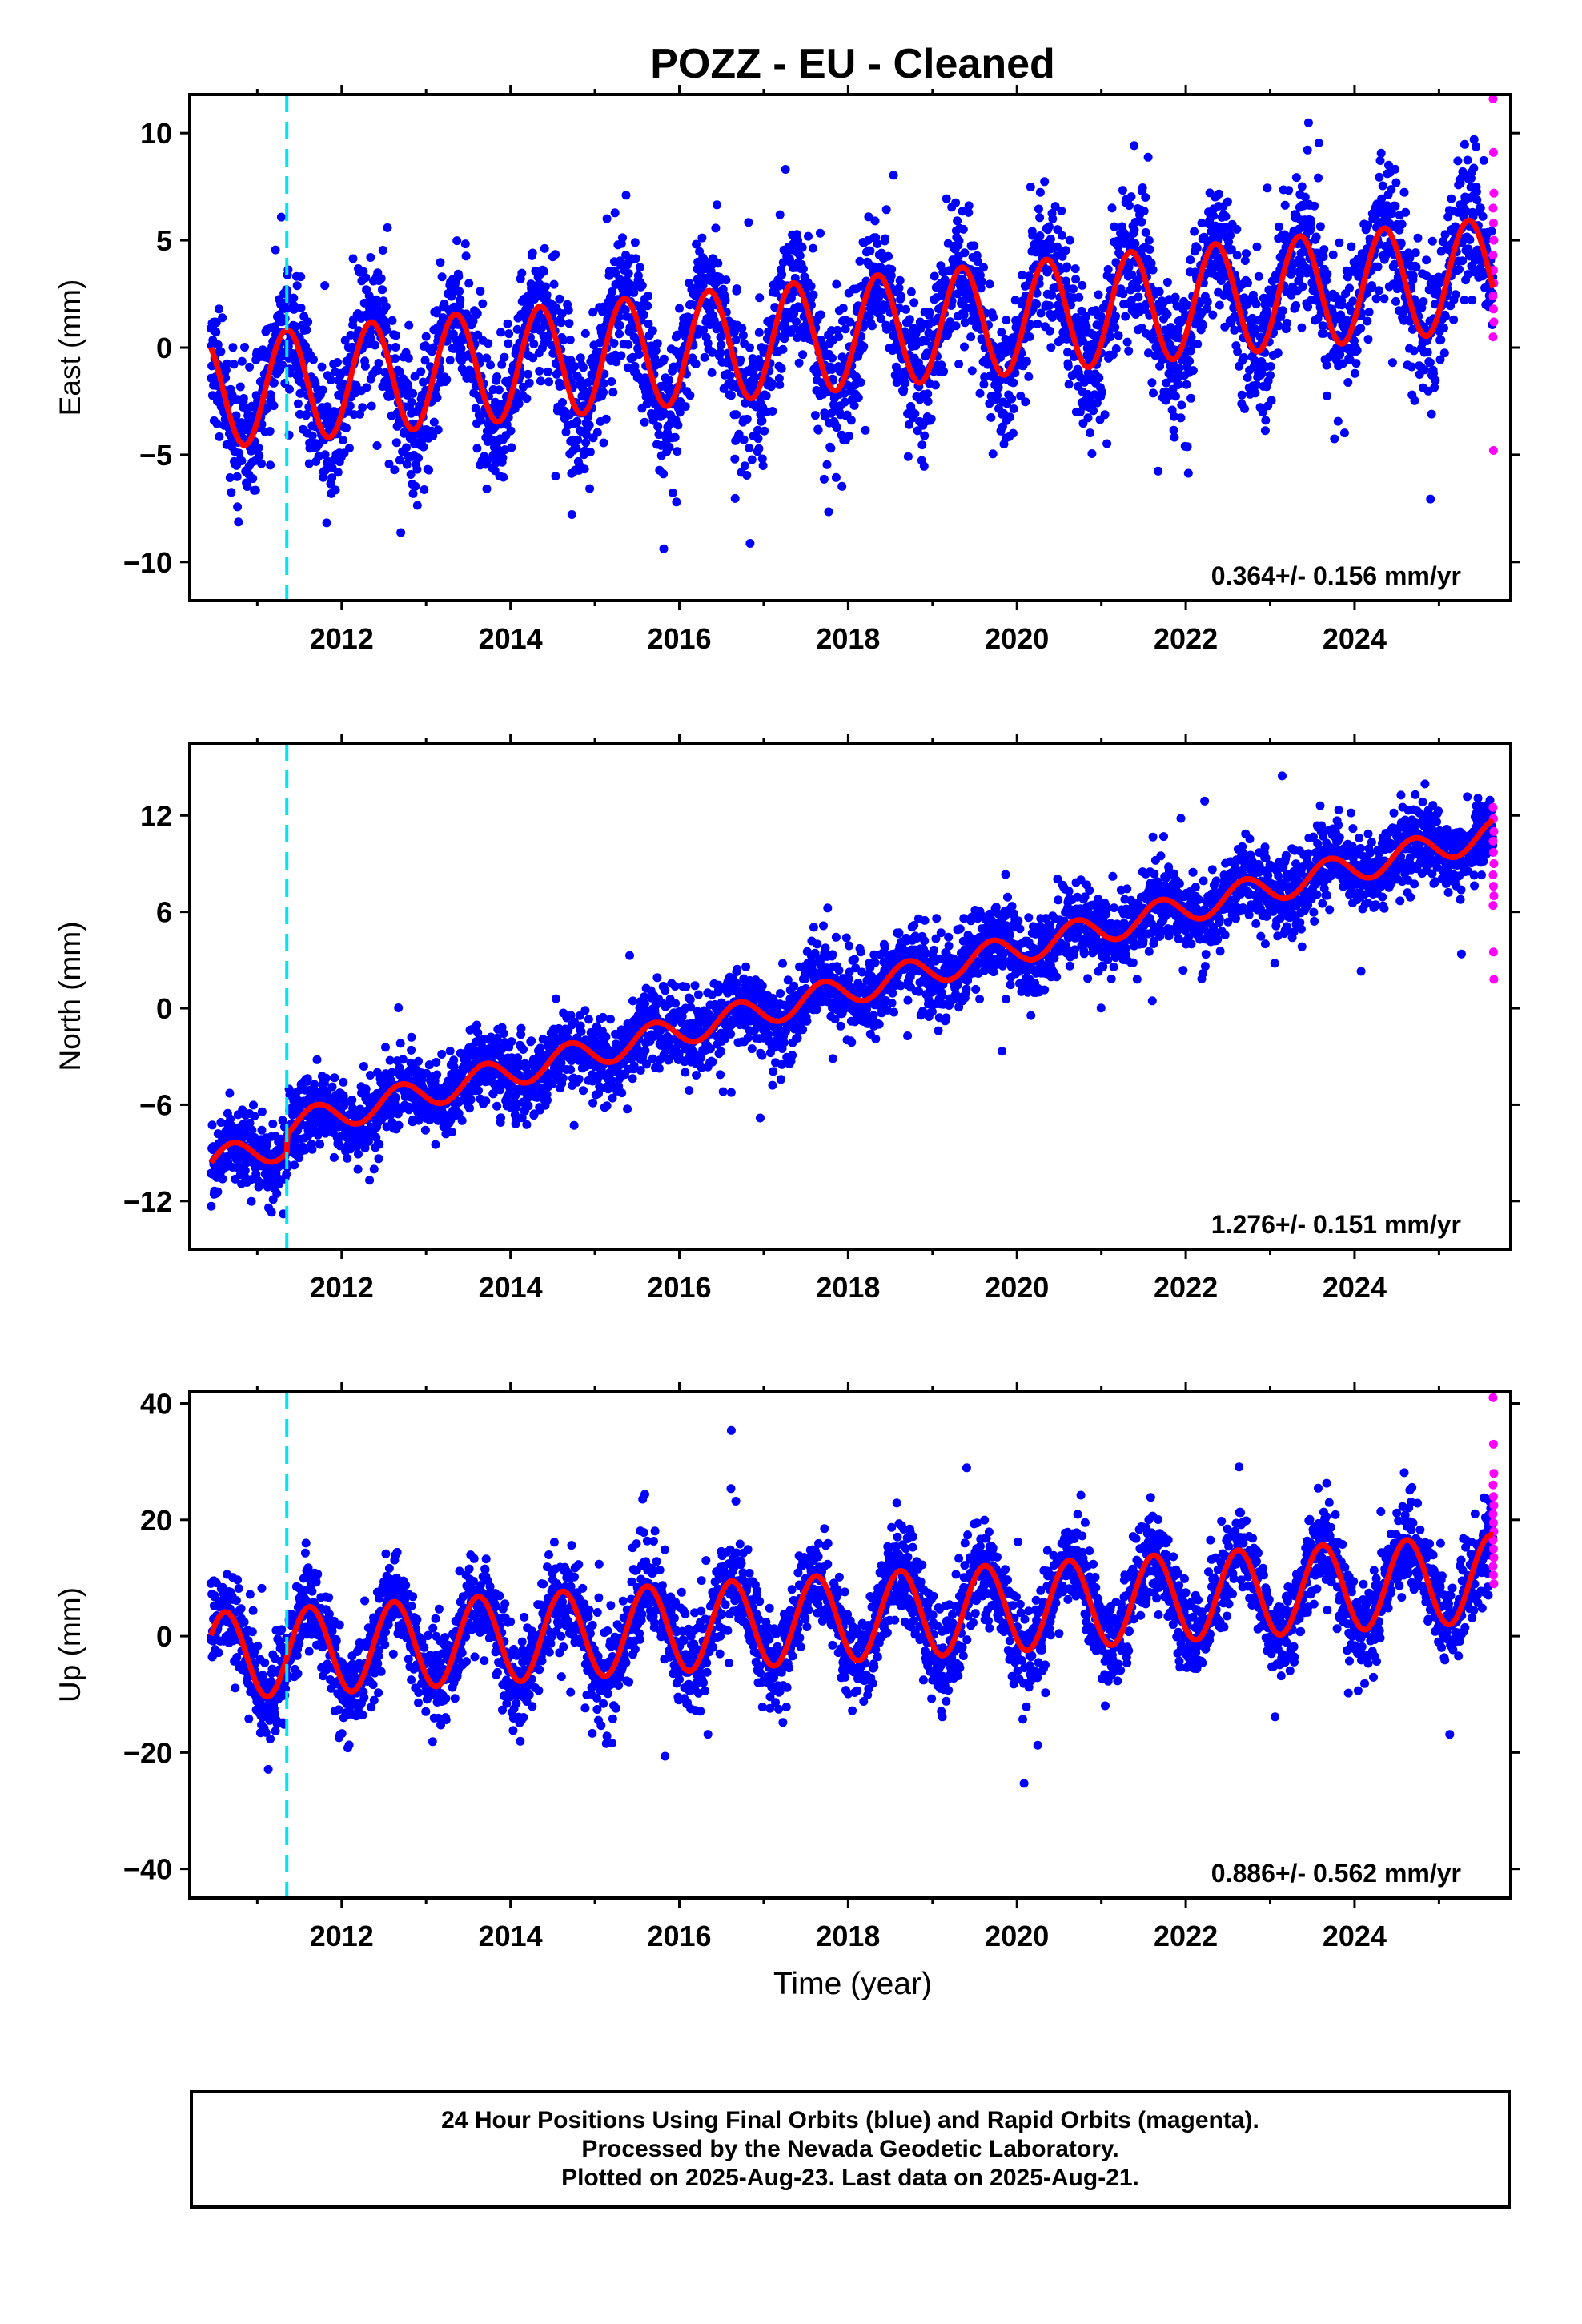  What do you see at coordinates (1493, 255) in the screenshot?
I see `rapid-orbit-point` at bounding box center [1493, 255].